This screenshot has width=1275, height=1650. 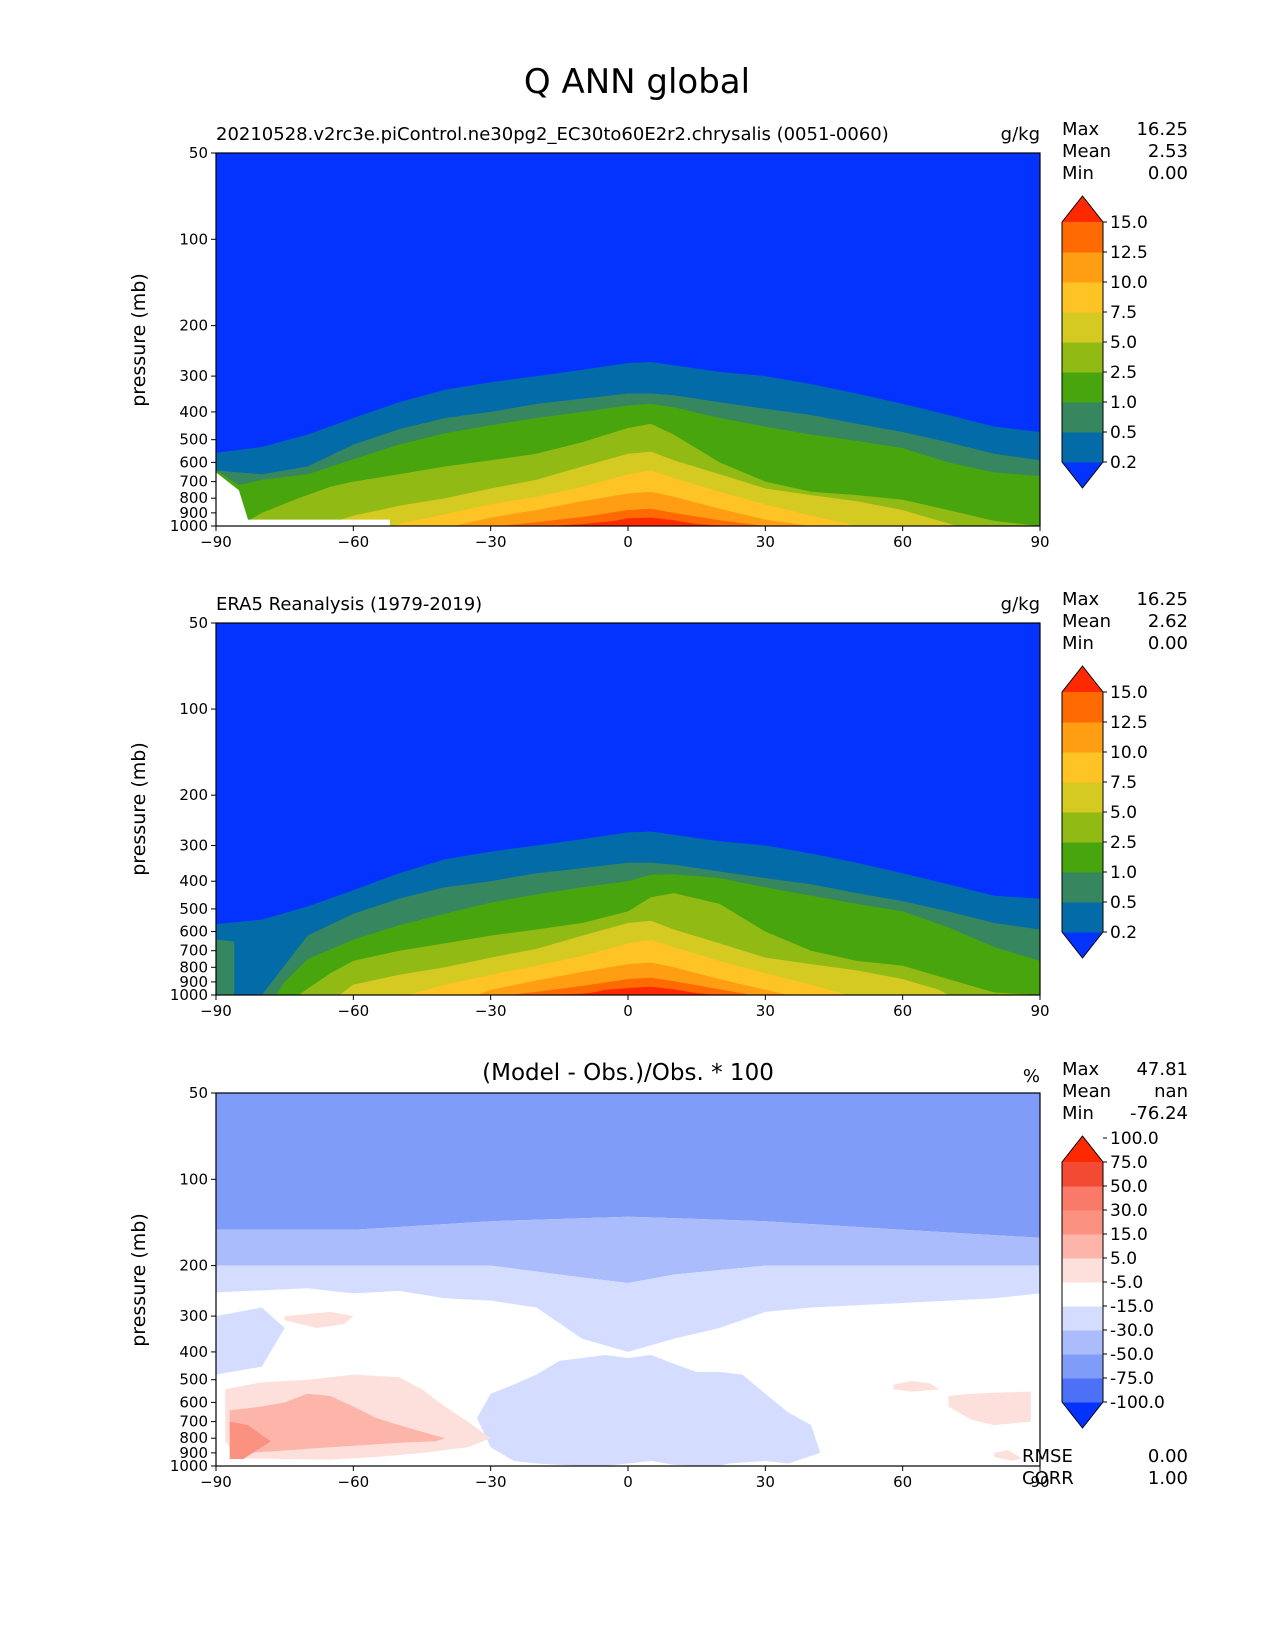 I want to click on colorbar-label: 15.0, so click(x=1129, y=1235).